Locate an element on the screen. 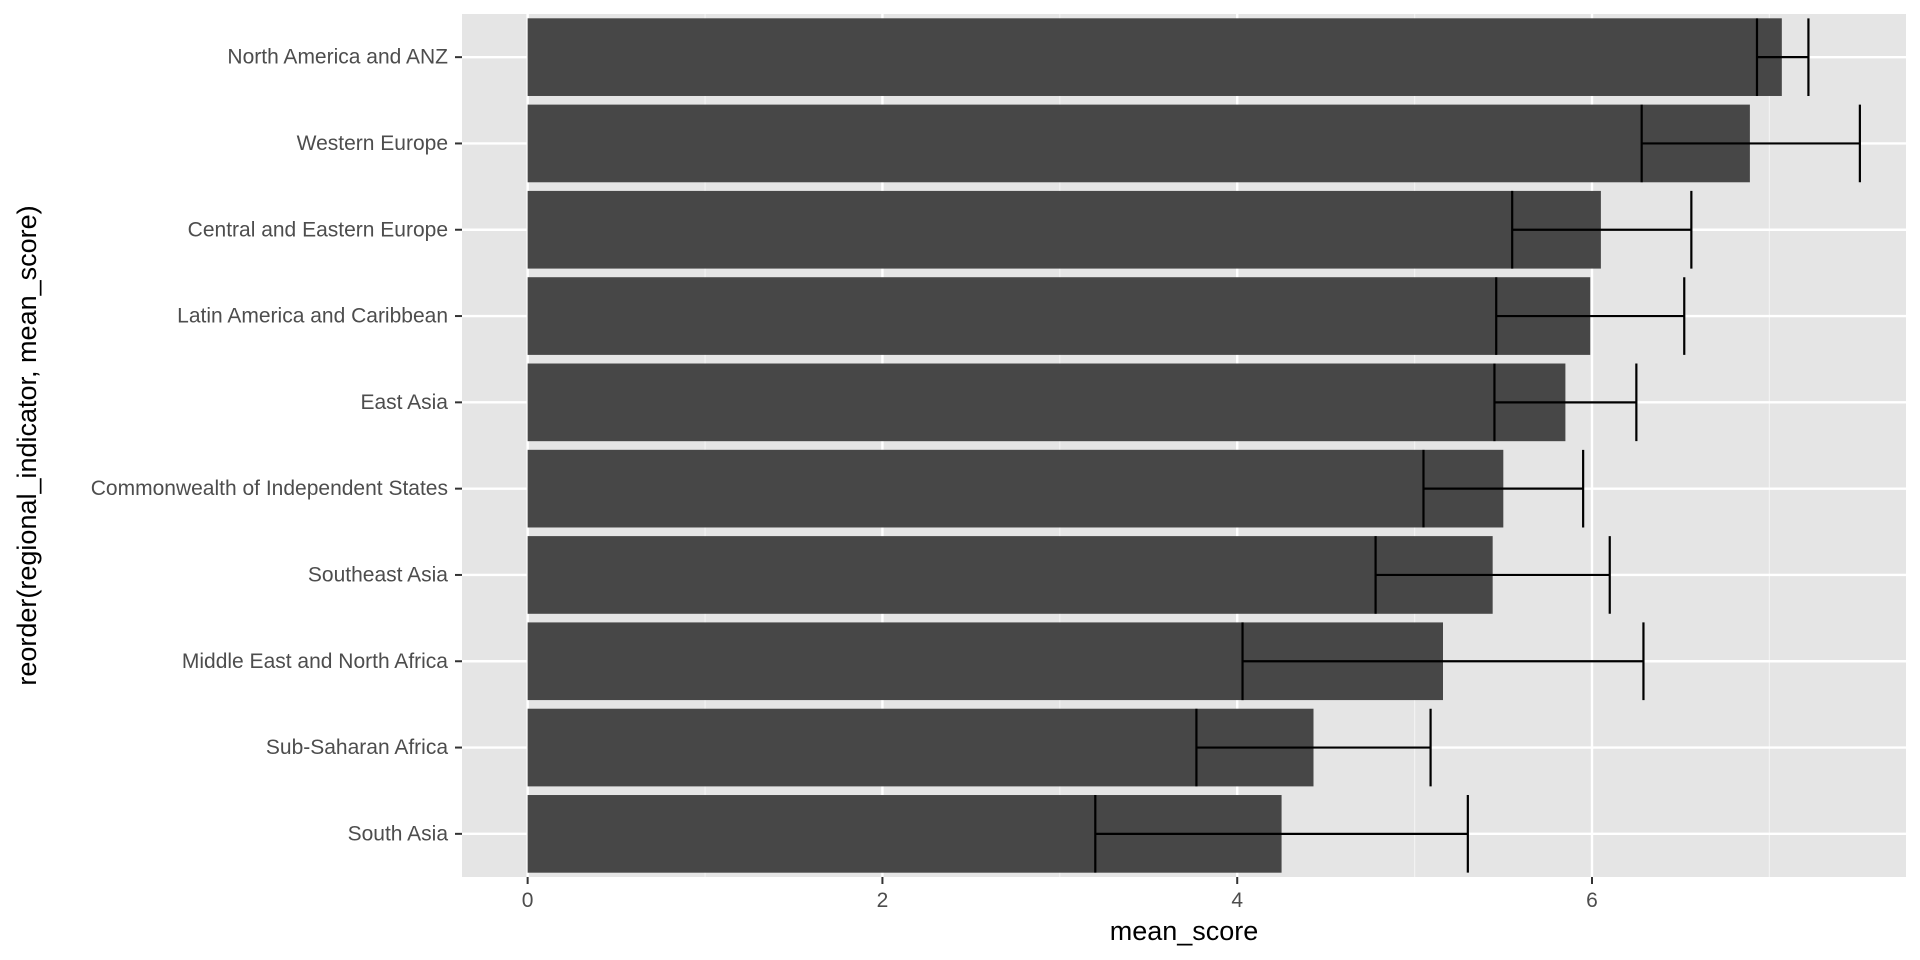  x-axis-title: mean_score is located at coordinates (1184, 931).